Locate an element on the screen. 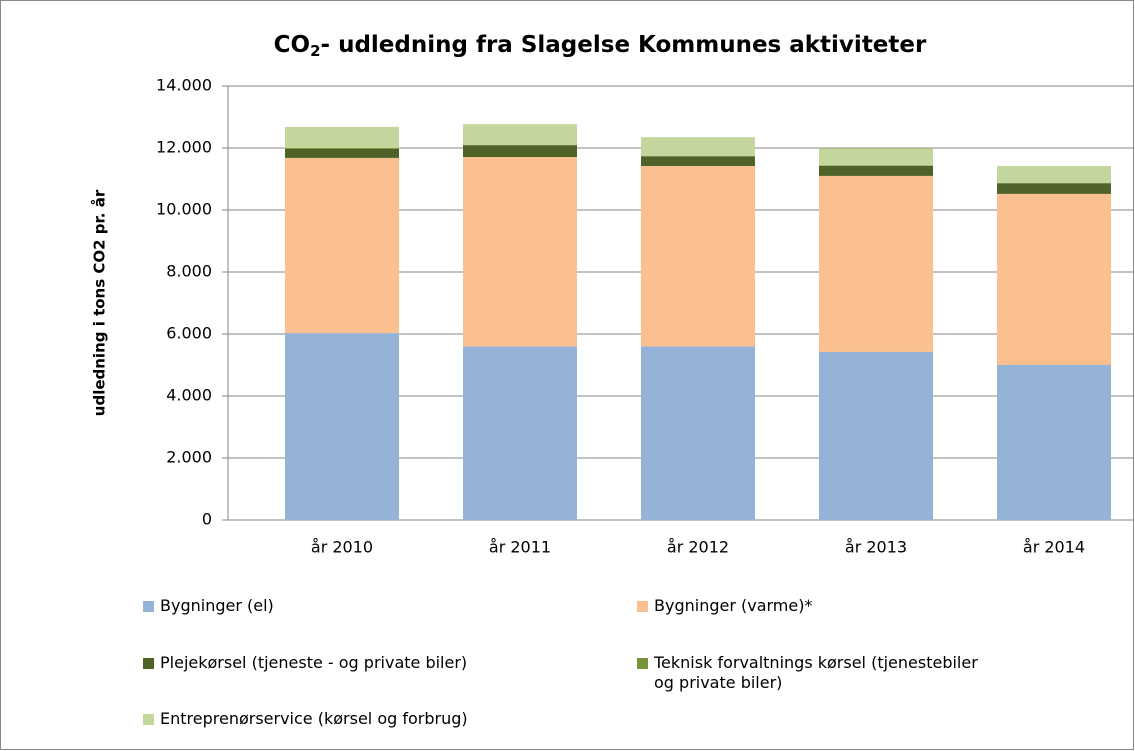 The height and width of the screenshot is (751, 1135). x-tick-label: år 2010 is located at coordinates (342, 547).